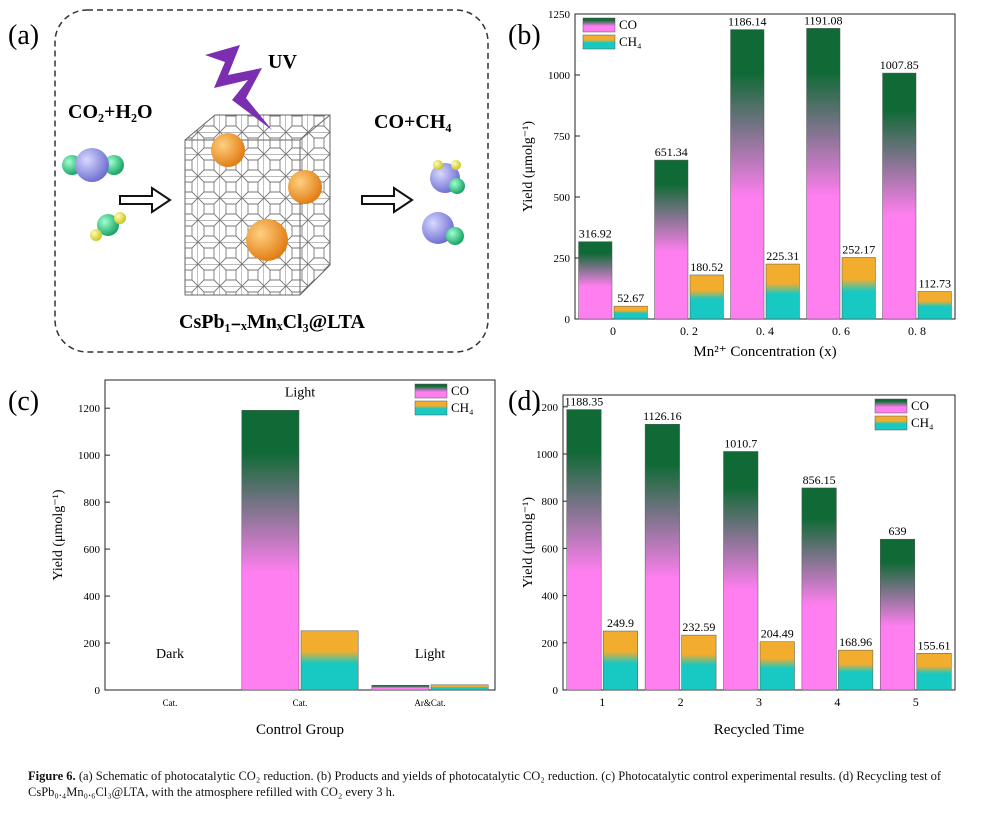 The height and width of the screenshot is (820, 988). What do you see at coordinates (855, 642) in the screenshot?
I see `data-label: 168.96` at bounding box center [855, 642].